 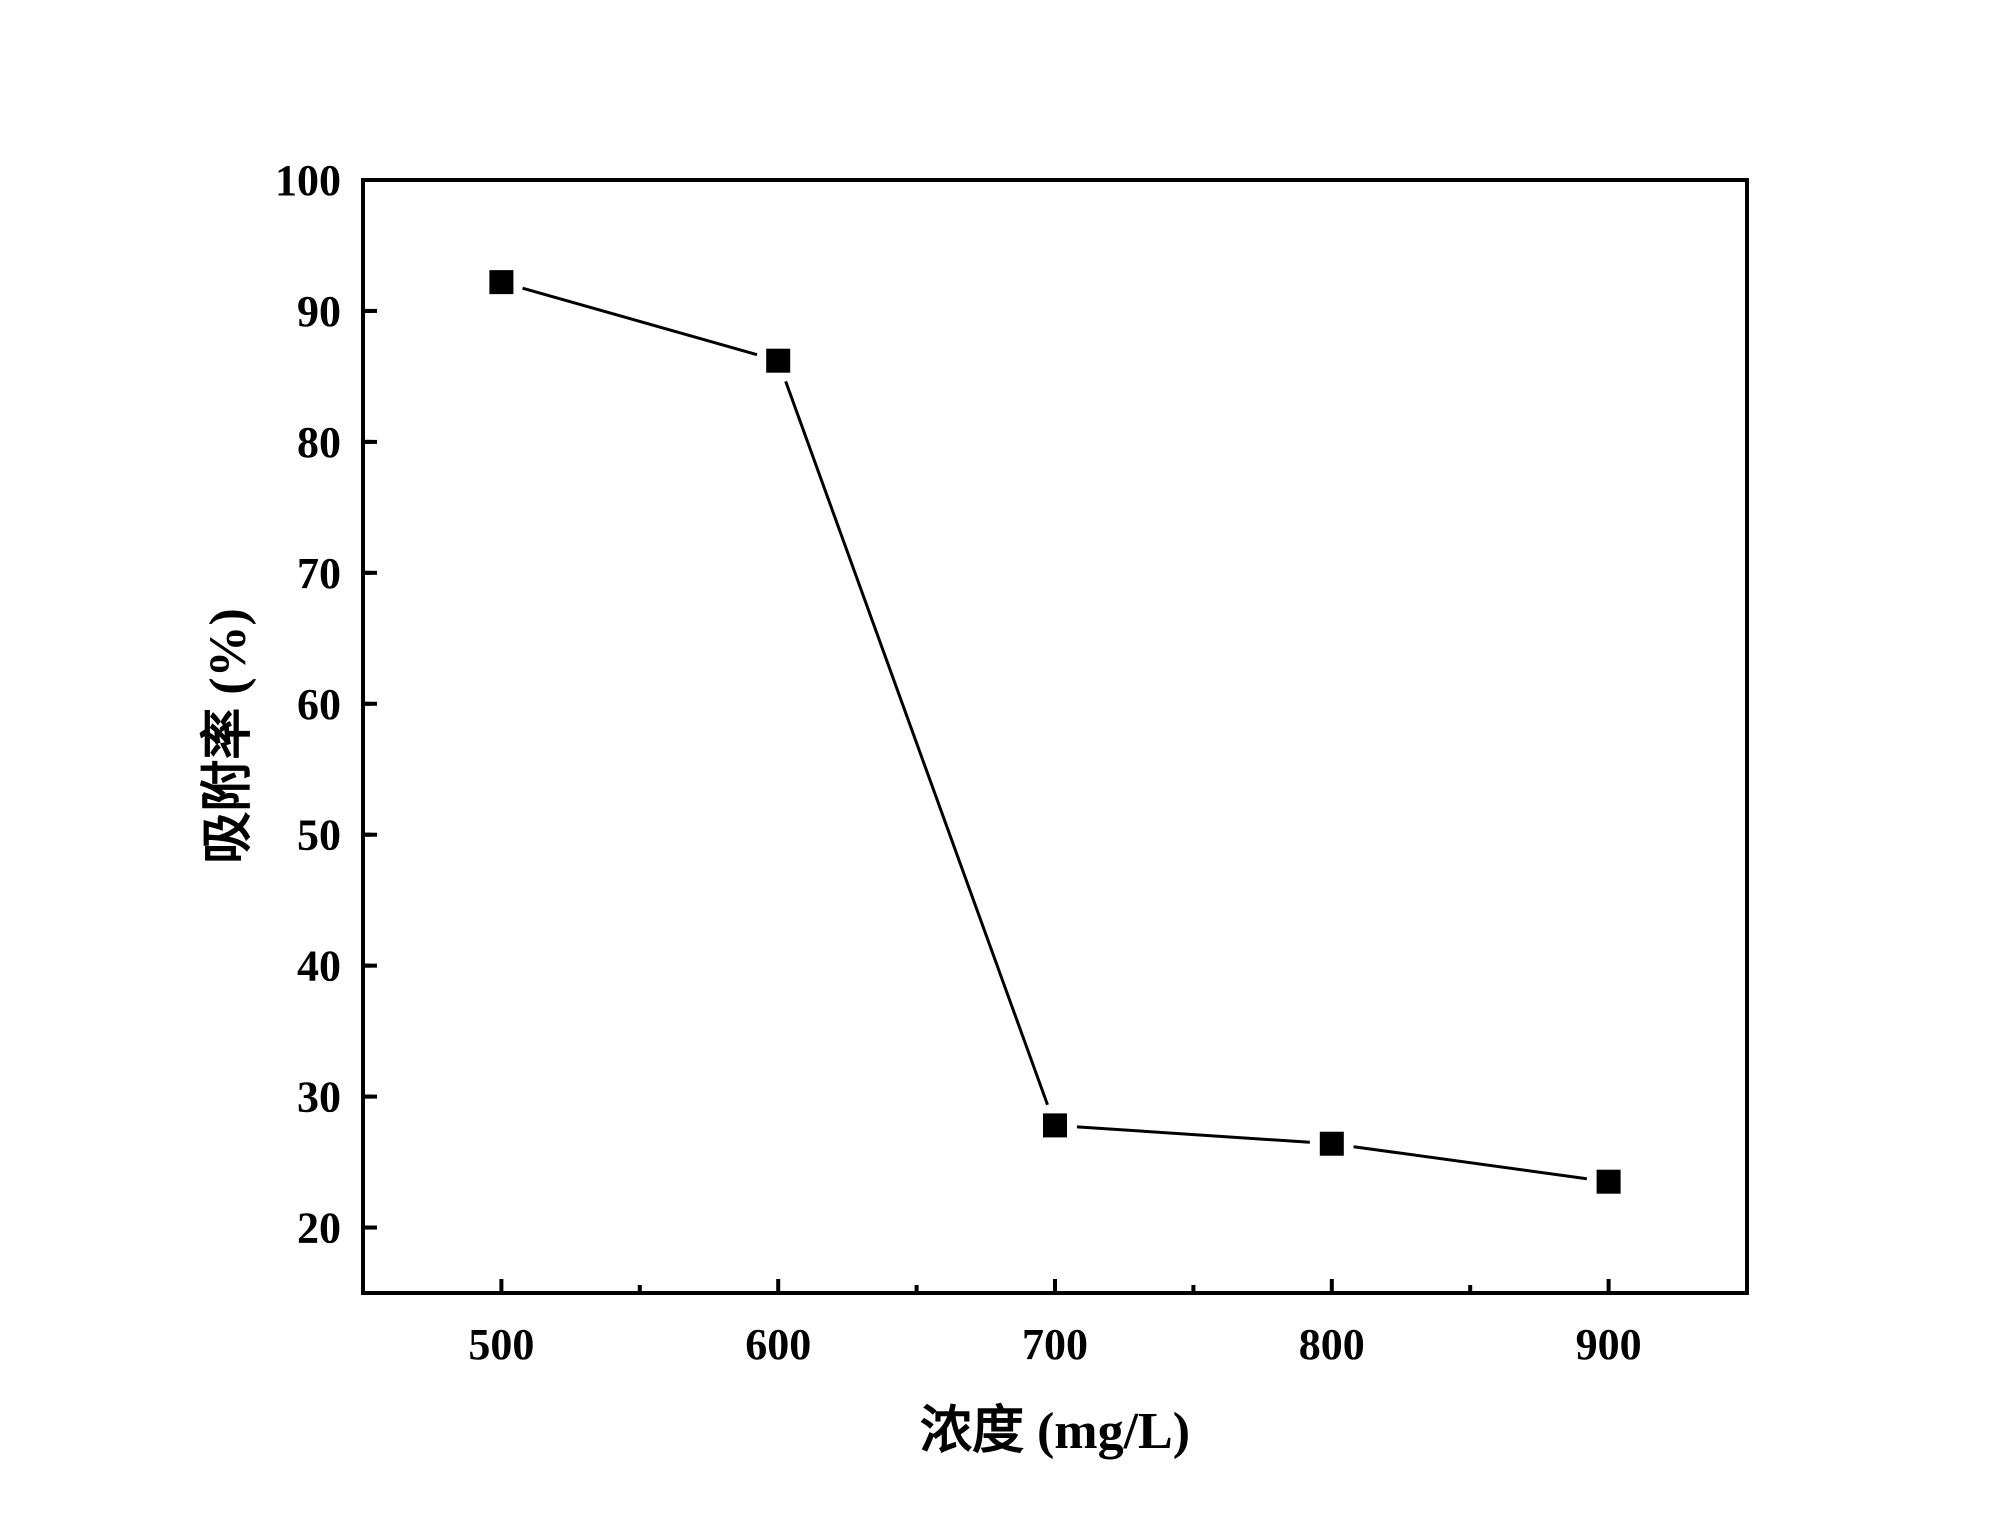 What do you see at coordinates (1332, 1344) in the screenshot?
I see `x-tick-label: 800` at bounding box center [1332, 1344].